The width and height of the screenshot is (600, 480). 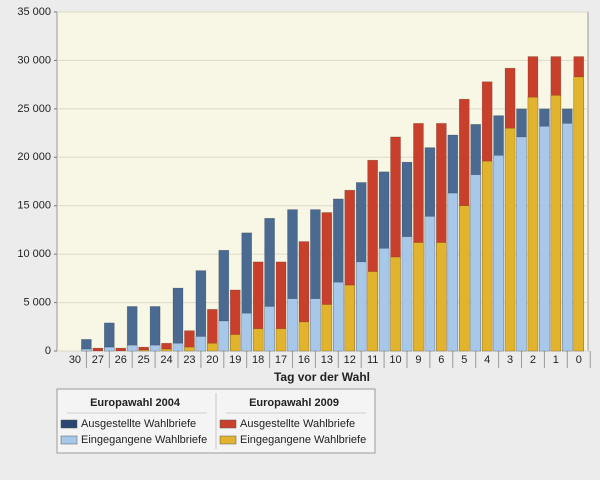 I want to click on y-tick-label: 10 000, so click(x=34, y=254).